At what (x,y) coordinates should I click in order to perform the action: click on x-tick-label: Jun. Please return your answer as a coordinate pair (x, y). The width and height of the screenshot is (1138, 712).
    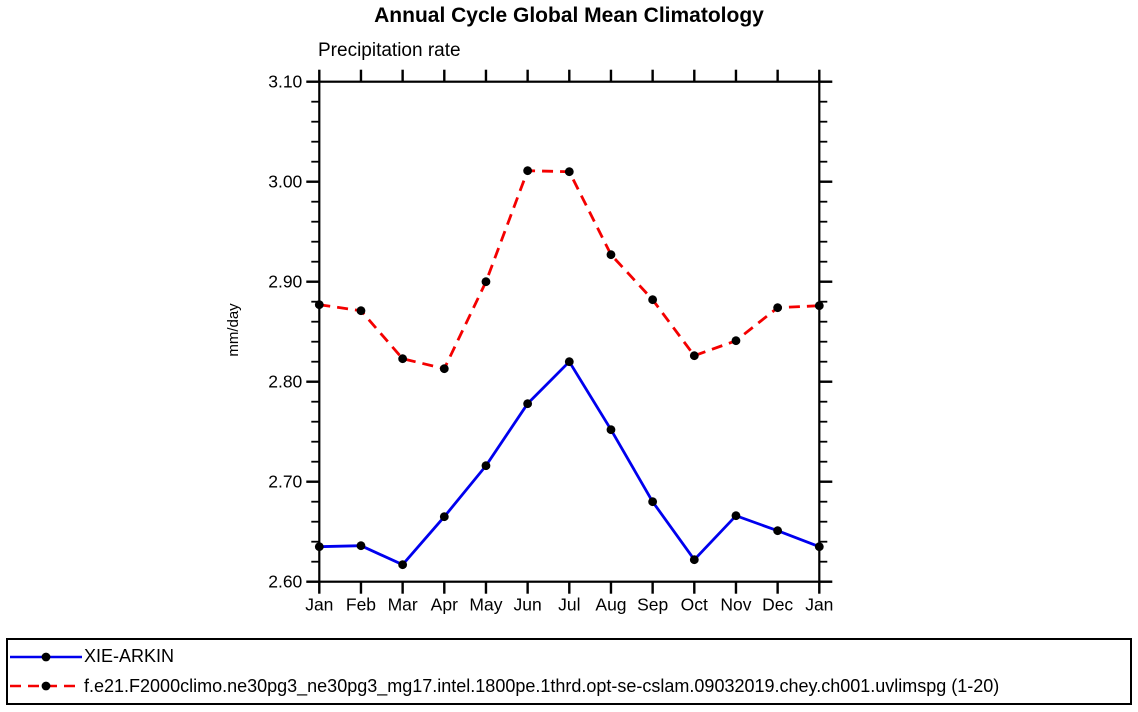
    Looking at the image, I should click on (528, 605).